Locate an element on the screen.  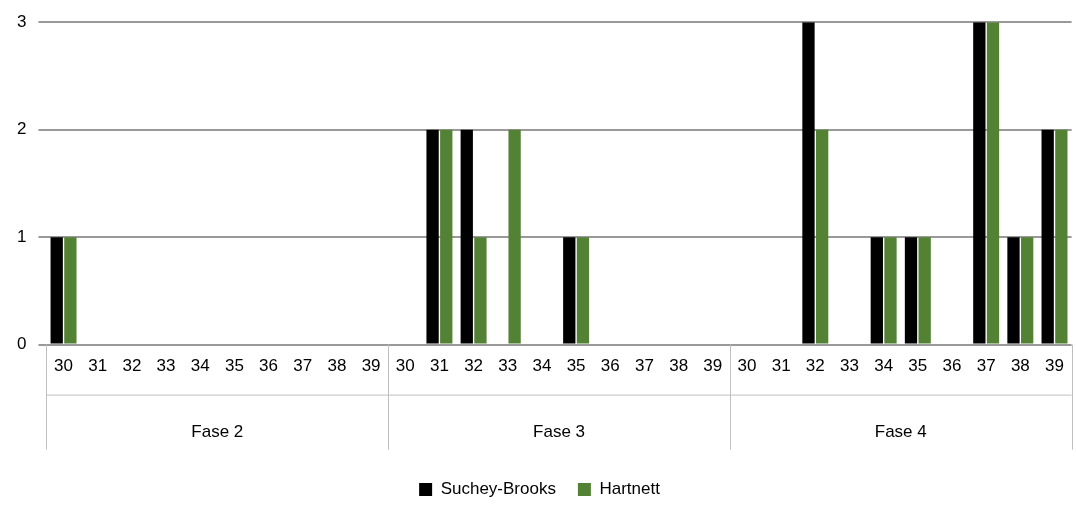
legend-label: Hartnett is located at coordinates (630, 489).